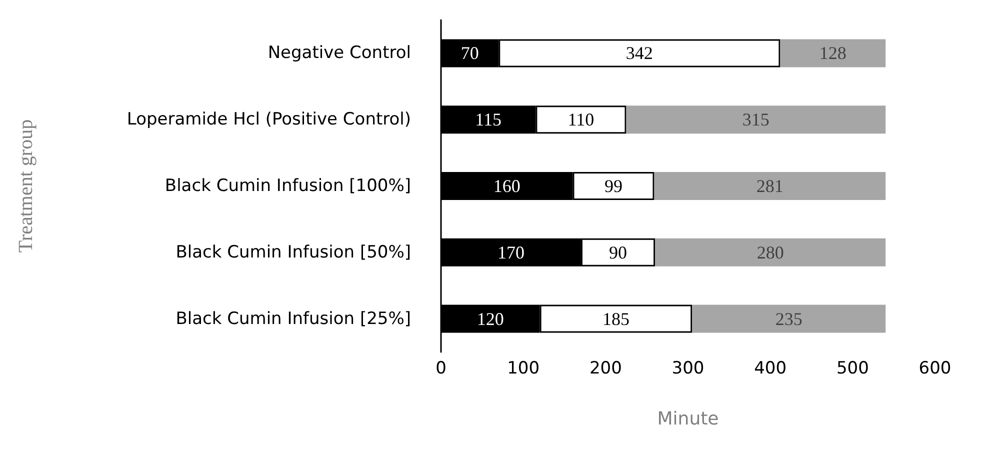 The width and height of the screenshot is (991, 463). What do you see at coordinates (268, 120) in the screenshot?
I see `y-tick-label: Loperamide Hcl (Positive Control)` at bounding box center [268, 120].